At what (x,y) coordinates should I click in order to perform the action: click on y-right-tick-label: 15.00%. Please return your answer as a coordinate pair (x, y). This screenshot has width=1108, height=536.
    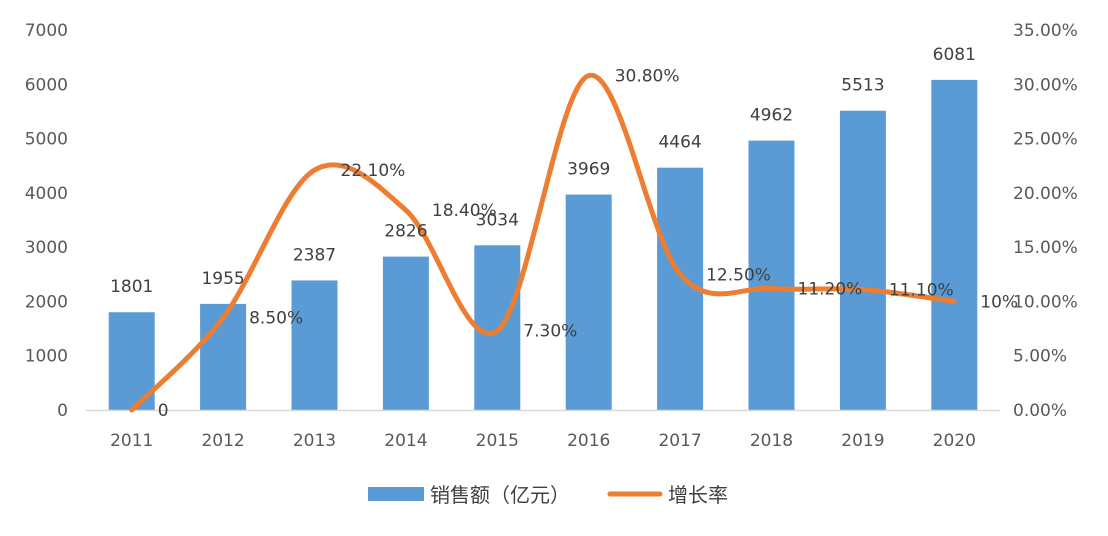
    Looking at the image, I should click on (1045, 248).